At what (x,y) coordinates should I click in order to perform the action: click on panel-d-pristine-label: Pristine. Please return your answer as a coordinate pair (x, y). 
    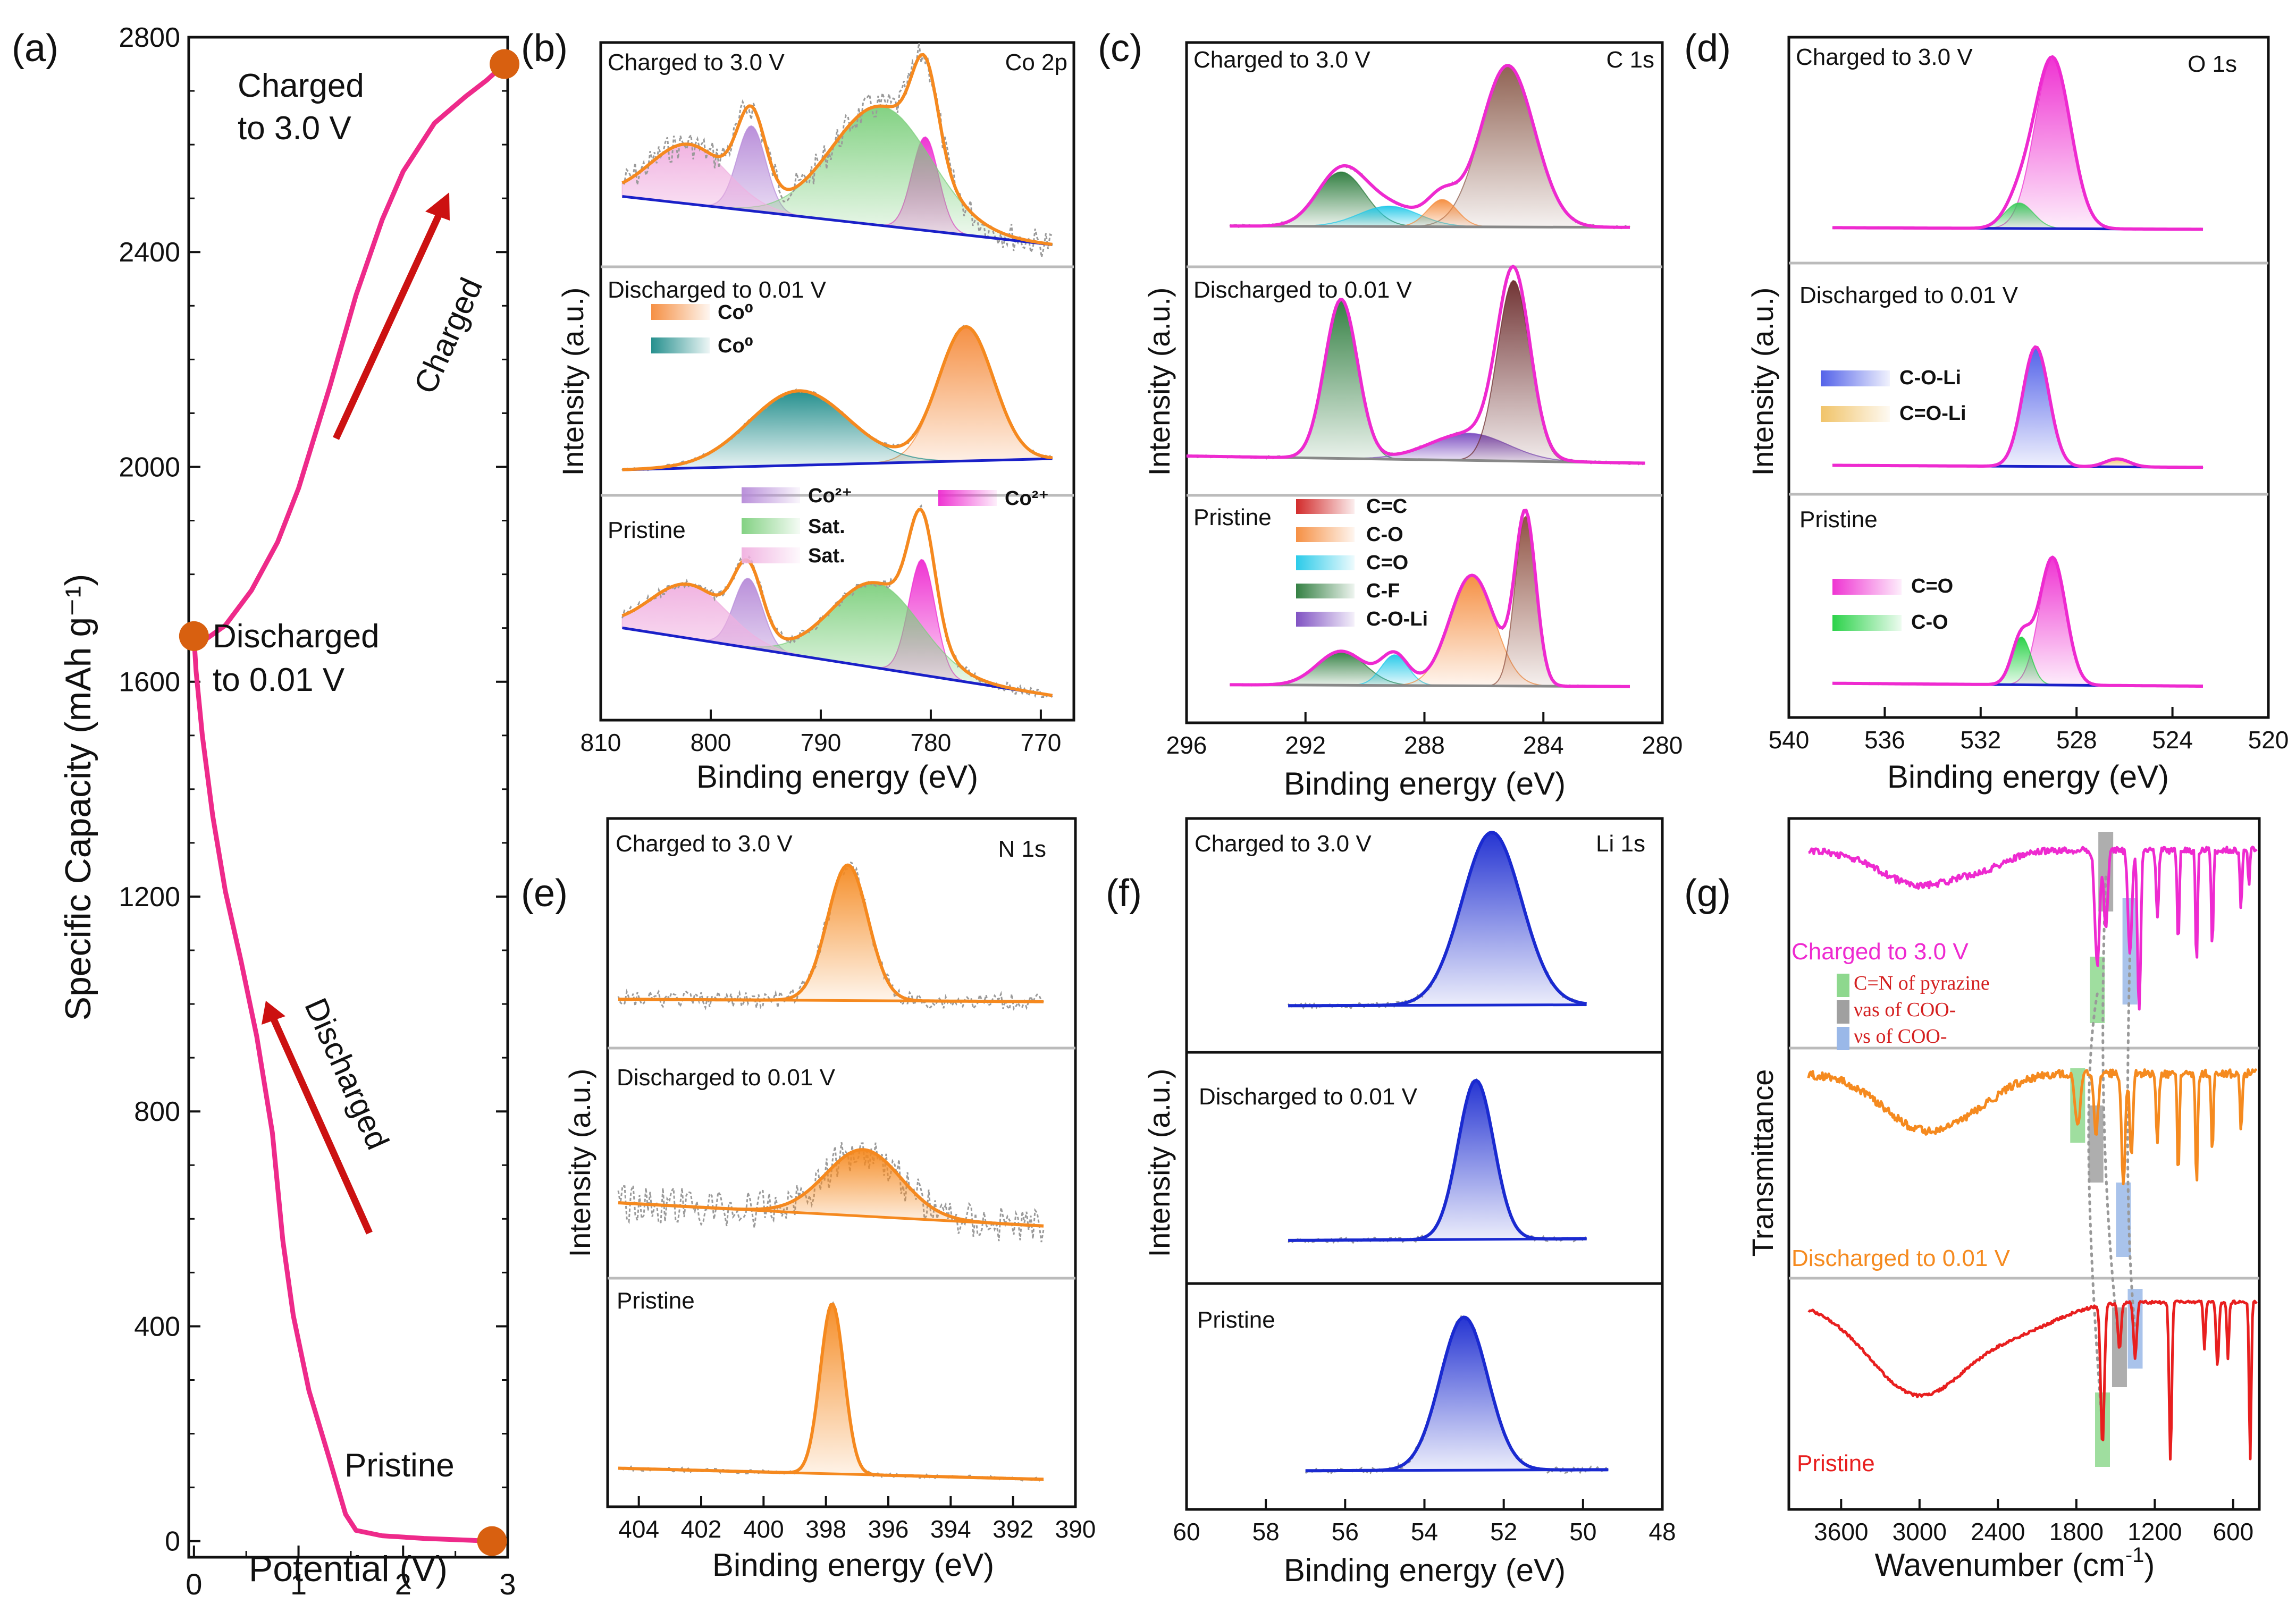
    Looking at the image, I should click on (1838, 519).